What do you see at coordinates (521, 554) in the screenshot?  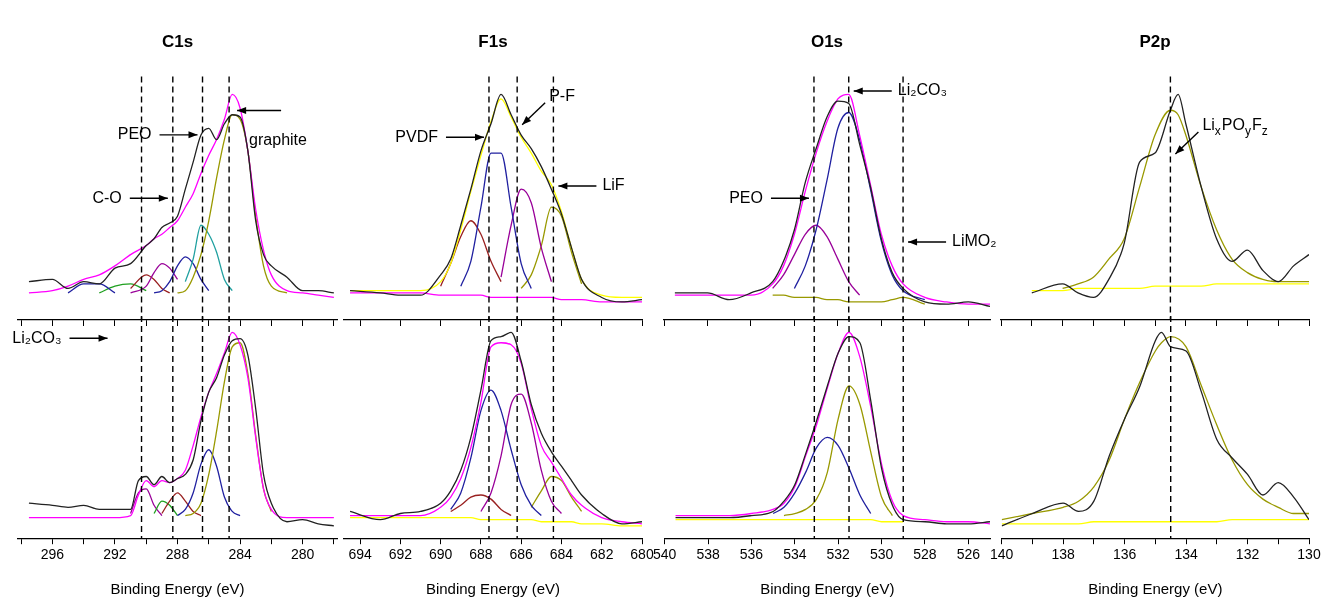 I see `x-tick-label: 686` at bounding box center [521, 554].